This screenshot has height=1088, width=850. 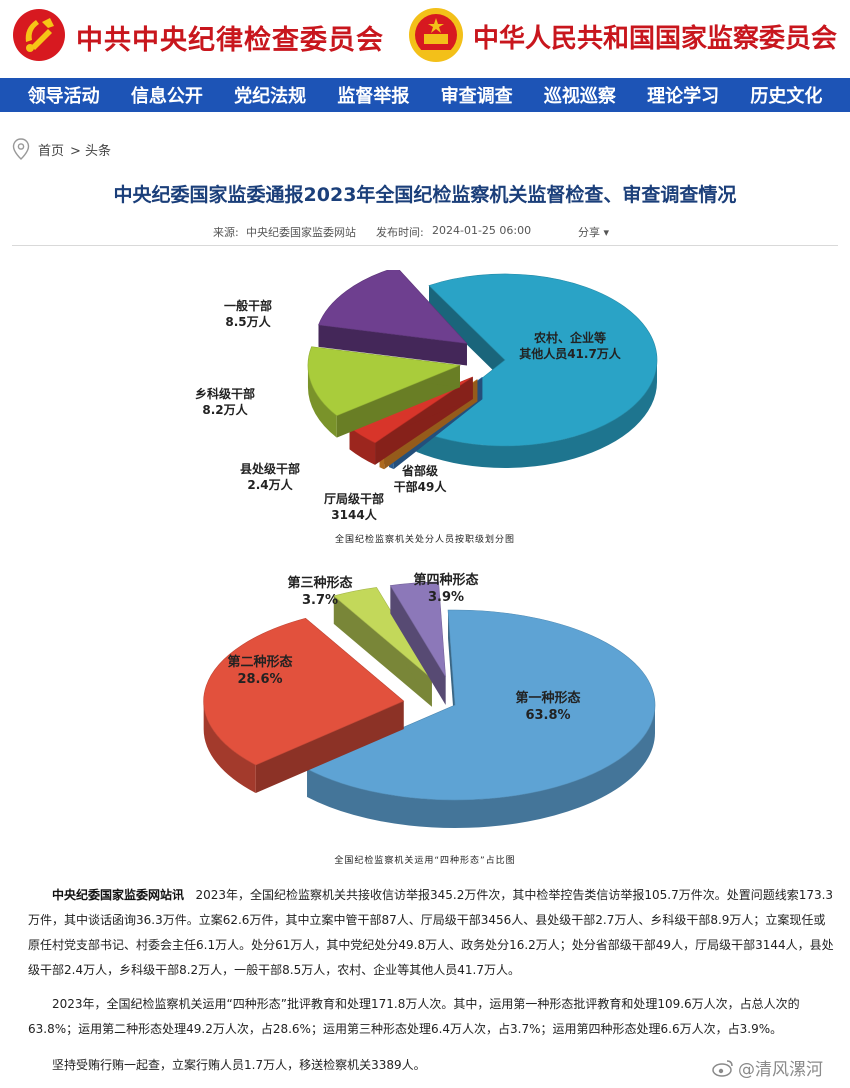 I want to click on site-title-left: 中共中央纪律检查委员会, so click(x=230, y=40).